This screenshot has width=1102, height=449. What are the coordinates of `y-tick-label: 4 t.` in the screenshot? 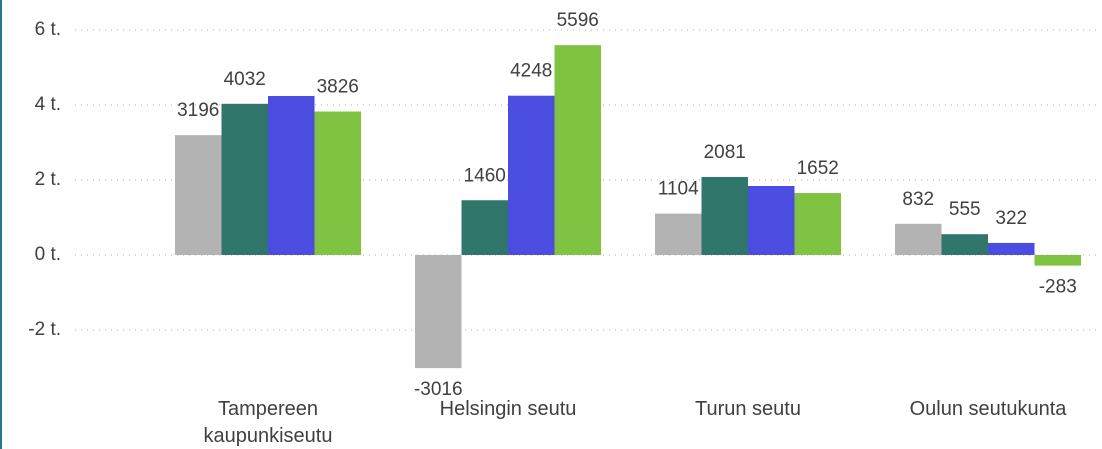 It's located at (48, 104).